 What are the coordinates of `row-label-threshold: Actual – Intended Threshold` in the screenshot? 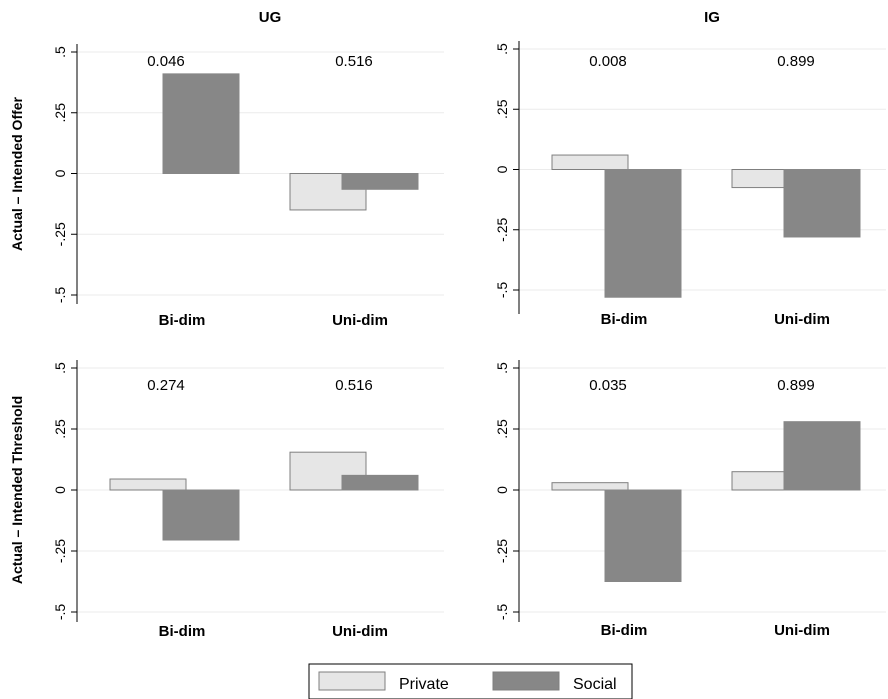 It's located at (17, 490).